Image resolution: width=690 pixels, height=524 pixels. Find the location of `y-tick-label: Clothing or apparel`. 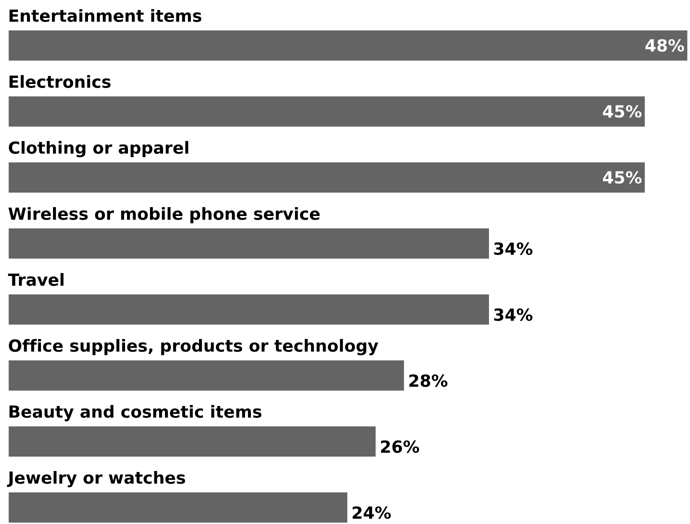

y-tick-label: Clothing or apparel is located at coordinates (98, 149).